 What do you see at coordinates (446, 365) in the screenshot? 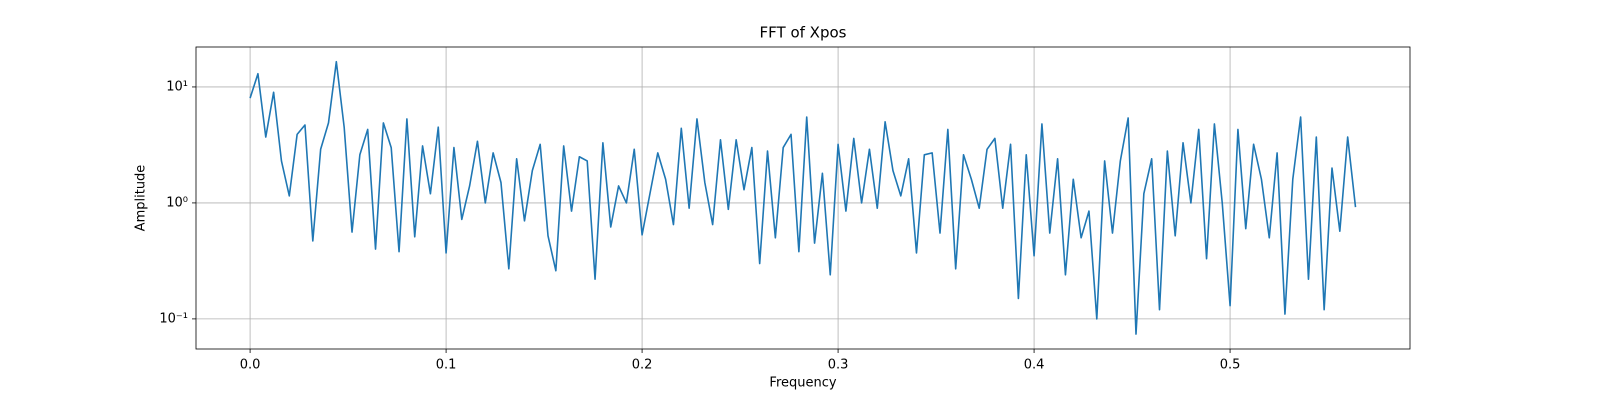
I see `x-tick-label: 0.1` at bounding box center [446, 365].